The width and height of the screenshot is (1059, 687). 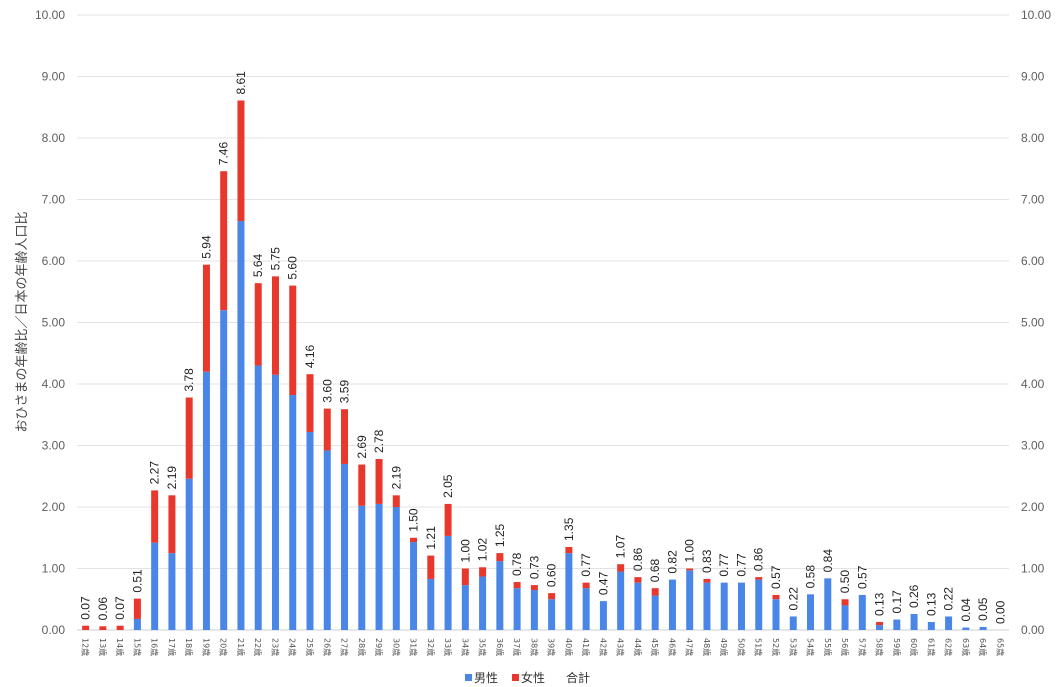 What do you see at coordinates (707, 647) in the screenshot?
I see `x-tick-label: 48歳` at bounding box center [707, 647].